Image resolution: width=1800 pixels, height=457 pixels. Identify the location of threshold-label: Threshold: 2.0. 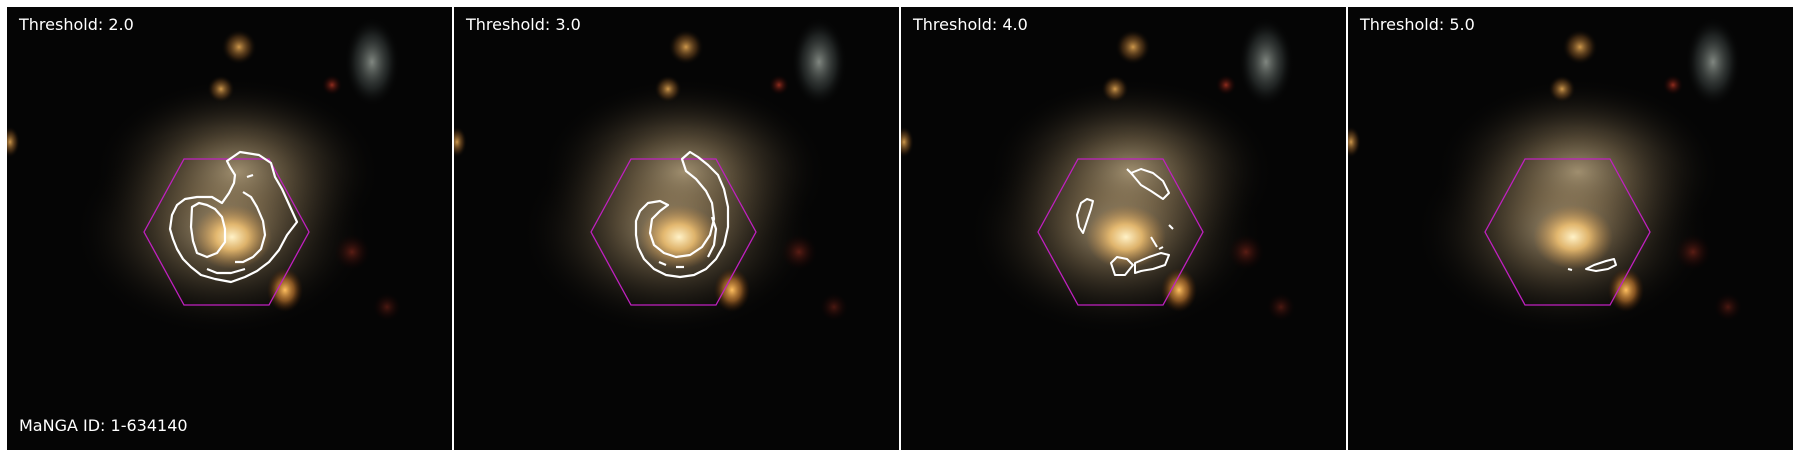
(76, 24).